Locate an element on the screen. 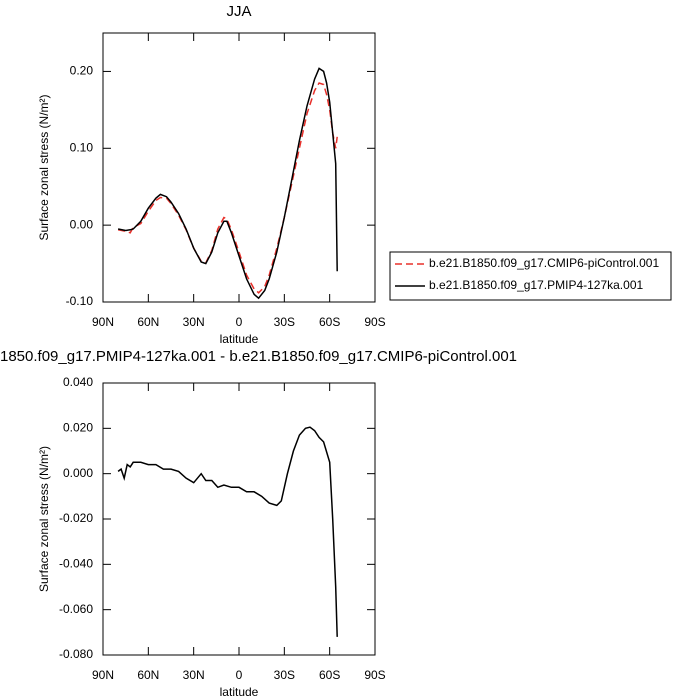 This screenshot has width=700, height=700. y-tick-label: 0.000 is located at coordinates (78, 473).